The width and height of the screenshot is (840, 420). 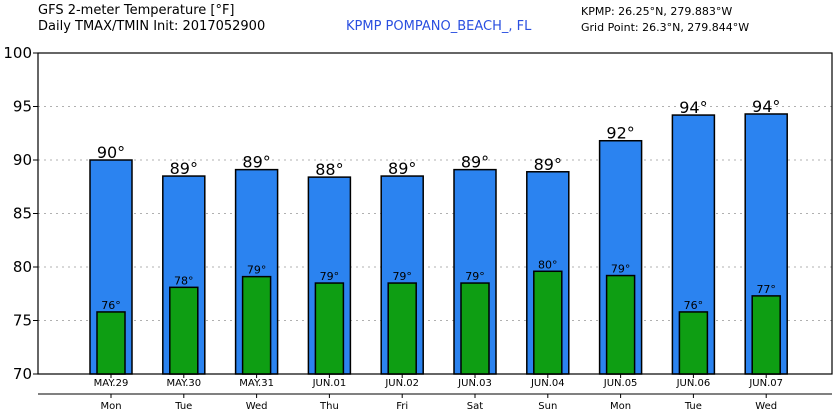 I want to click on tmin-label: 77°, so click(x=766, y=289).